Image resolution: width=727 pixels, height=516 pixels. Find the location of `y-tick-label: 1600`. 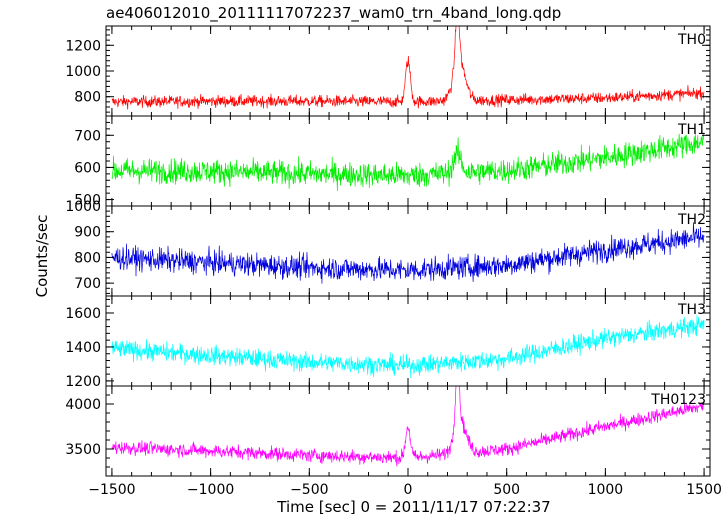

y-tick-label: 1600 is located at coordinates (83, 314).